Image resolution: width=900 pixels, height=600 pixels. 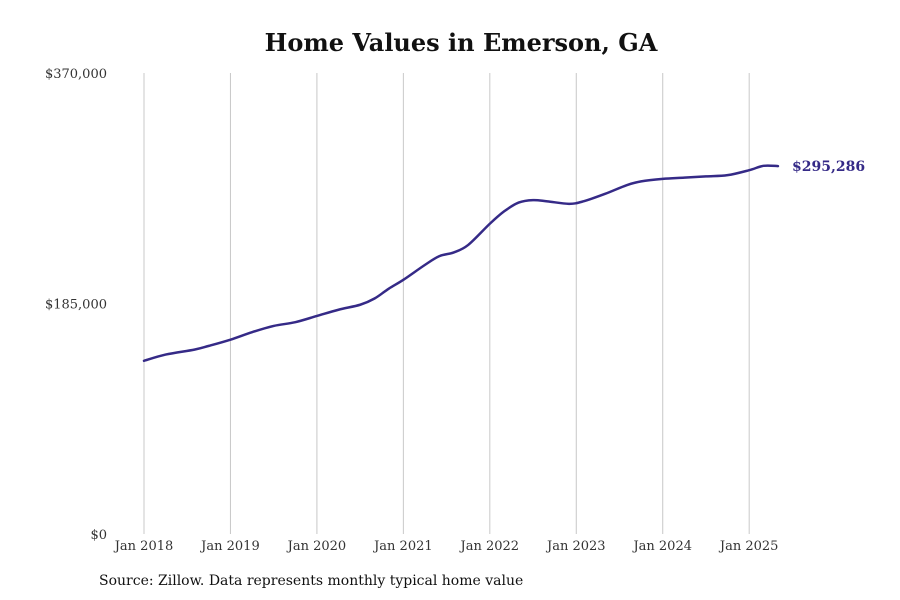 What do you see at coordinates (489, 546) in the screenshot?
I see `x-tick-label: Jan 2022` at bounding box center [489, 546].